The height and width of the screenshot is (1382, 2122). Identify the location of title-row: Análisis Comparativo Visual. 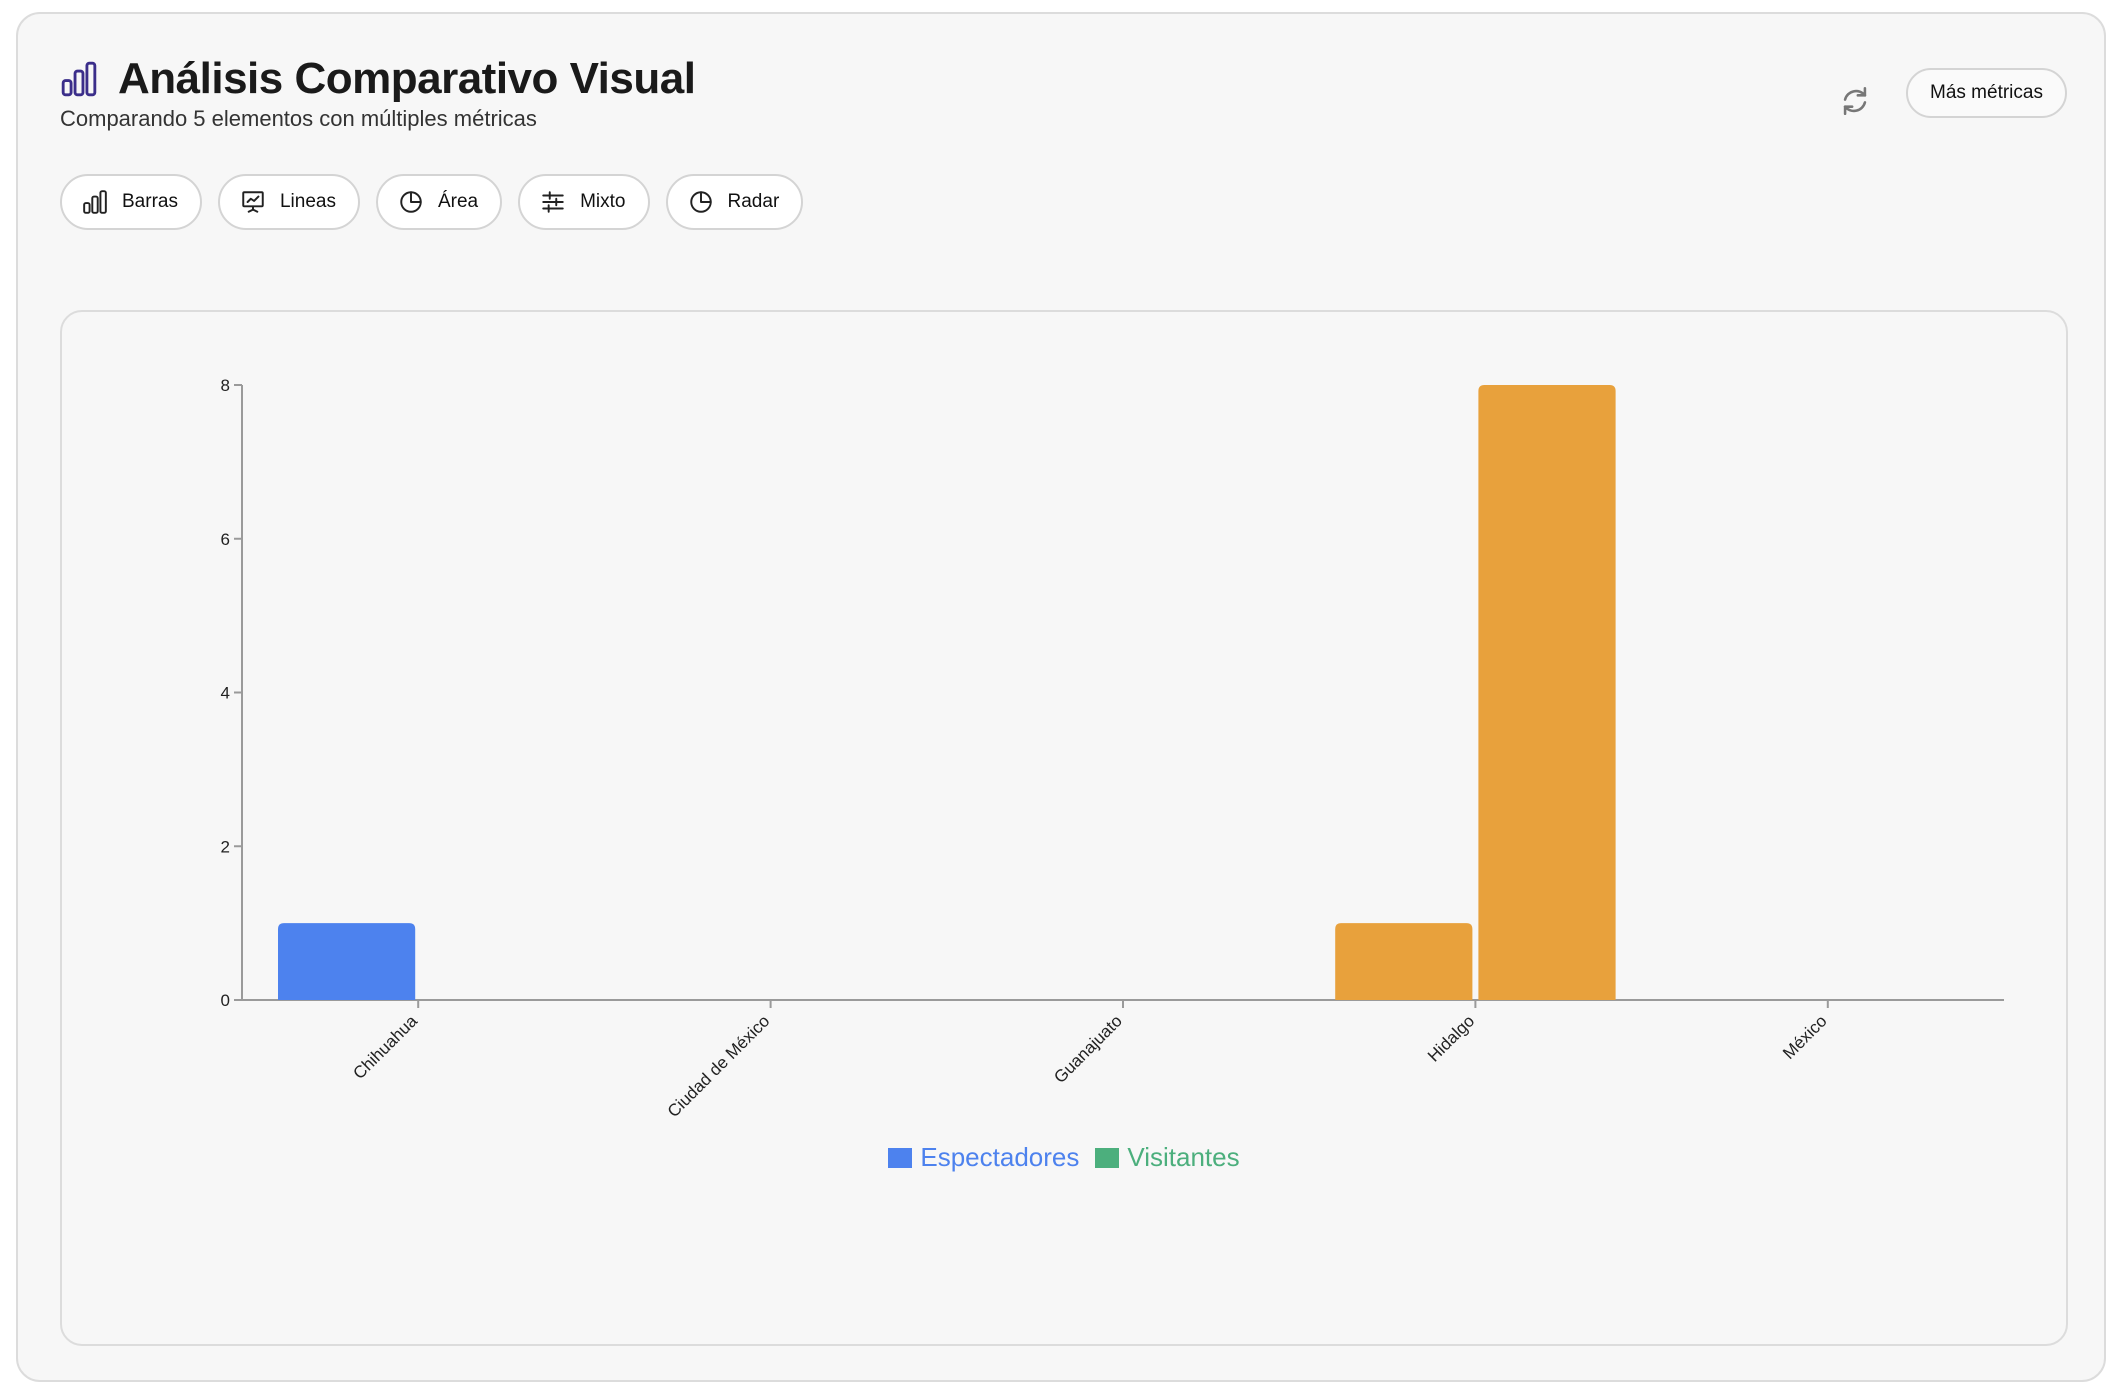
(378, 79).